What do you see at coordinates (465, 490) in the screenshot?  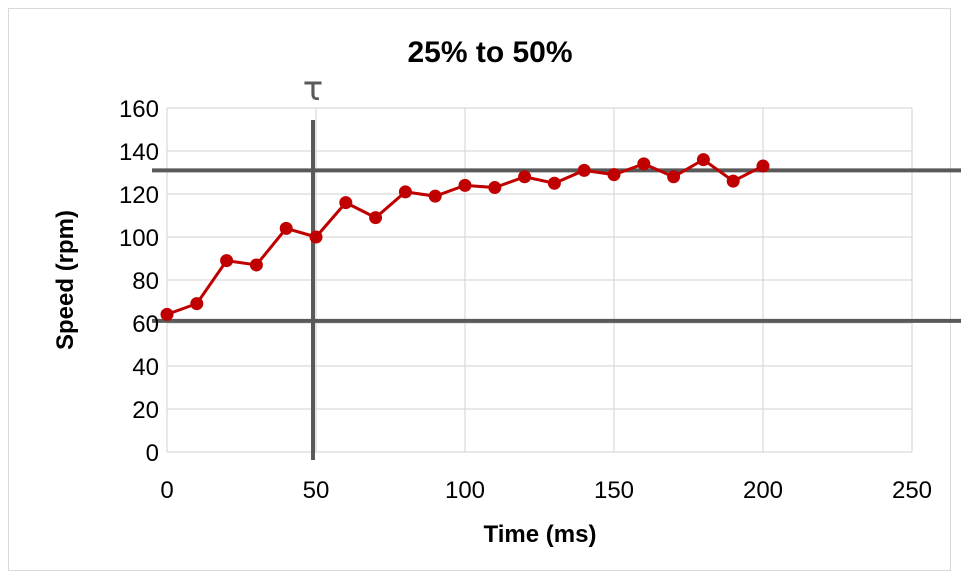 I see `x-tick-label: 100` at bounding box center [465, 490].